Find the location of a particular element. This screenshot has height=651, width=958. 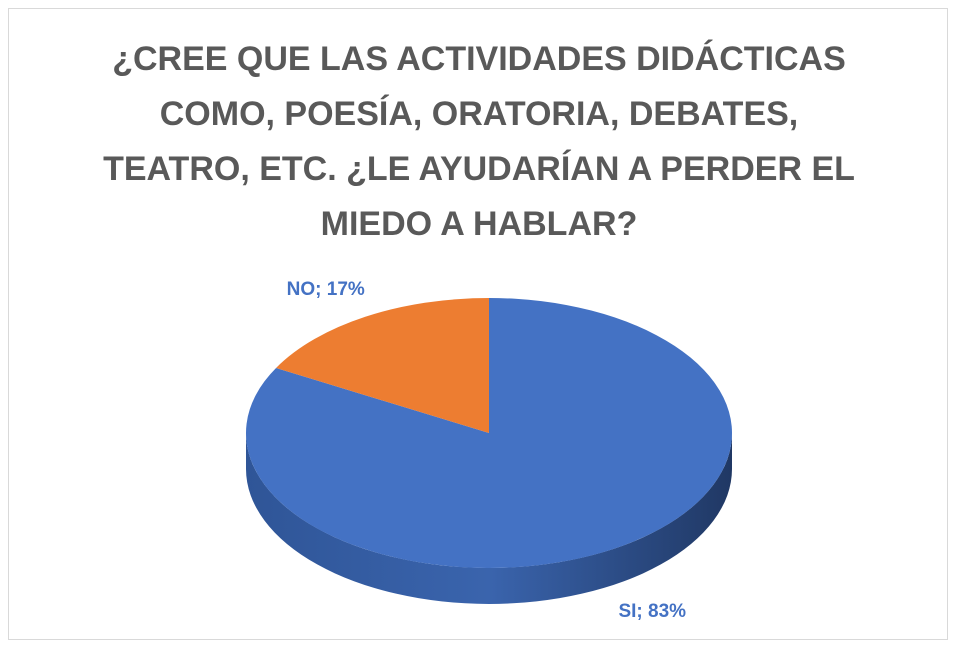

slice is located at coordinates (382, 365).